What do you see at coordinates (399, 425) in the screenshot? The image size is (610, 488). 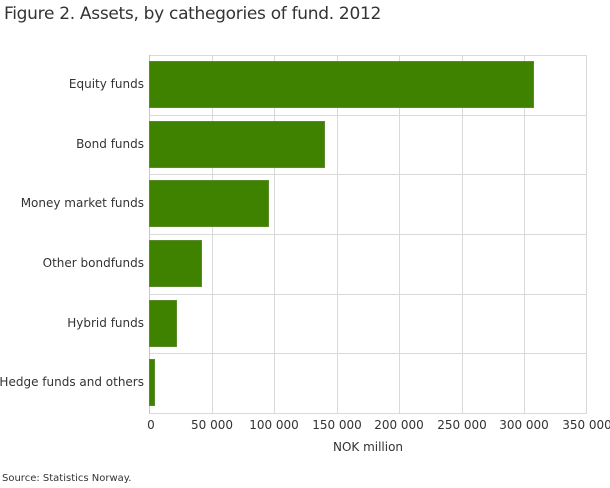 I see `x-tick-label: 200 000` at bounding box center [399, 425].